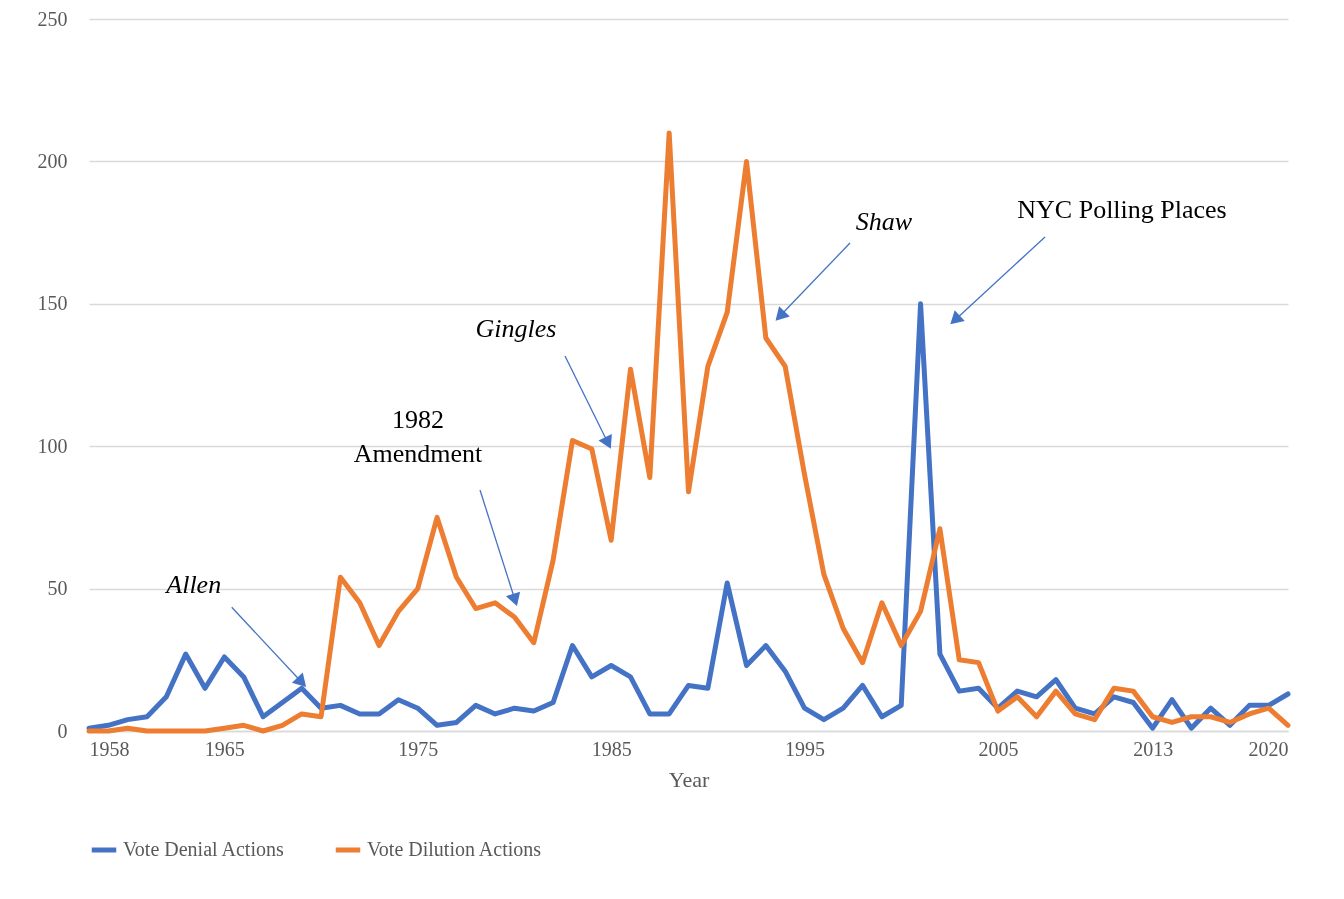 This screenshot has height=899, width=1344. What do you see at coordinates (1153, 748) in the screenshot?
I see `x-tick-label: 2013` at bounding box center [1153, 748].